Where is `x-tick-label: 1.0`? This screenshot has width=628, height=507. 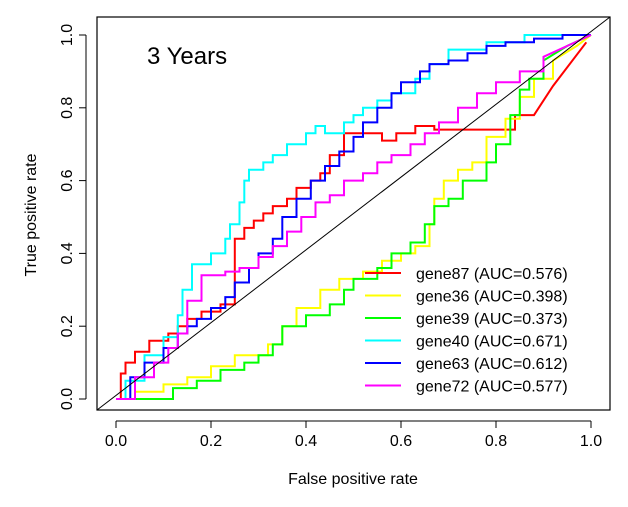
x-tick-label: 1.0 is located at coordinates (591, 441).